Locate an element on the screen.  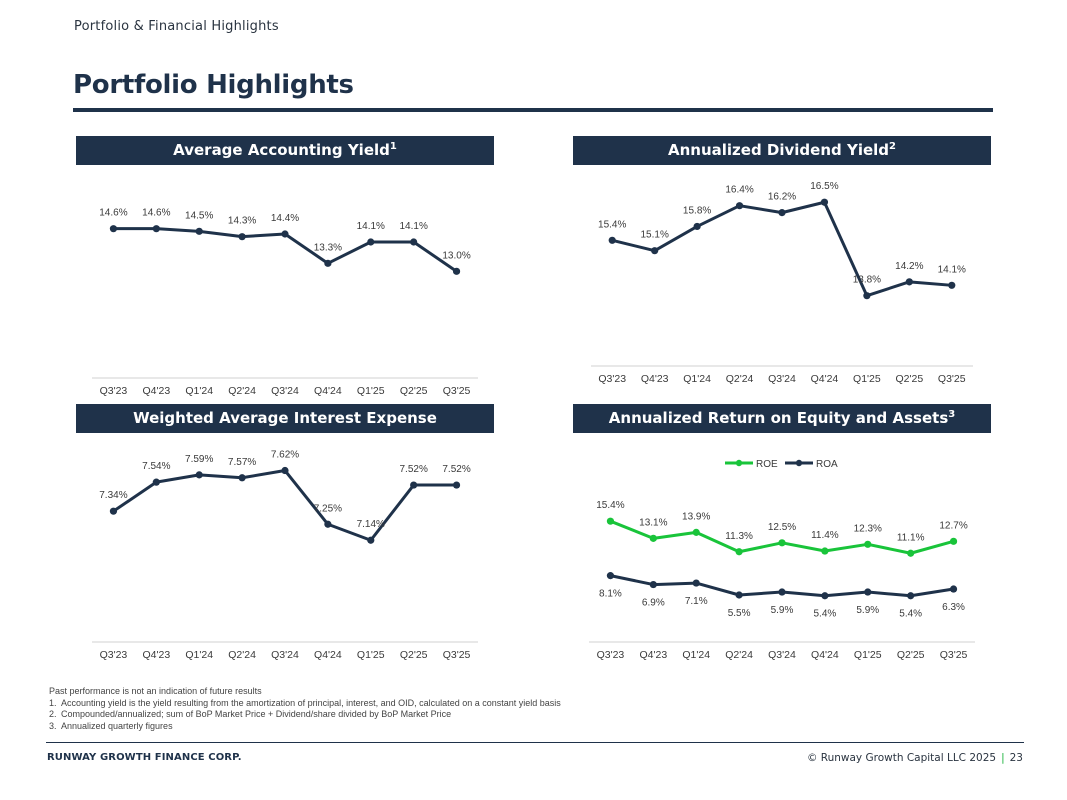
data-label: 13.3% is located at coordinates (328, 247).